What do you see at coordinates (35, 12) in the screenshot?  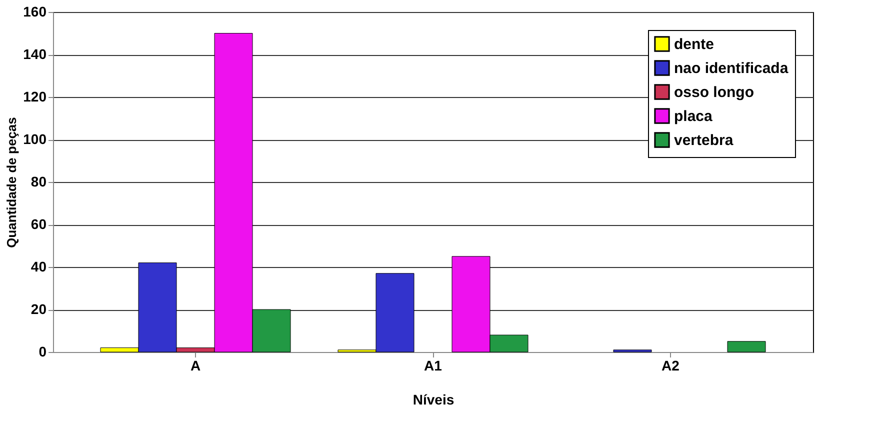 I see `y-tick-label: 160` at bounding box center [35, 12].